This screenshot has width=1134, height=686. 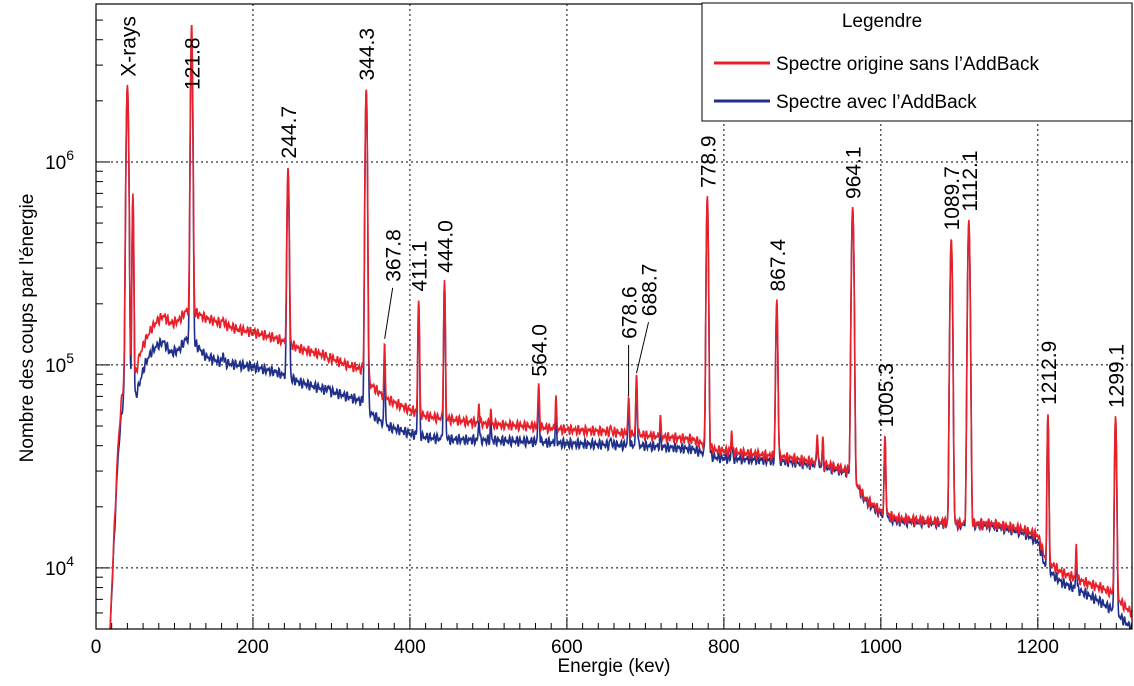 What do you see at coordinates (1038, 647) in the screenshot?
I see `x-tick-label: 1200` at bounding box center [1038, 647].